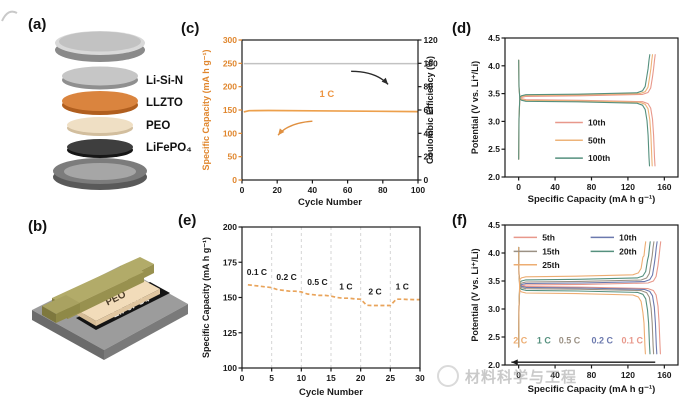  What do you see at coordinates (230, 333) in the screenshot?
I see `svg-text: 125` at bounding box center [230, 333].